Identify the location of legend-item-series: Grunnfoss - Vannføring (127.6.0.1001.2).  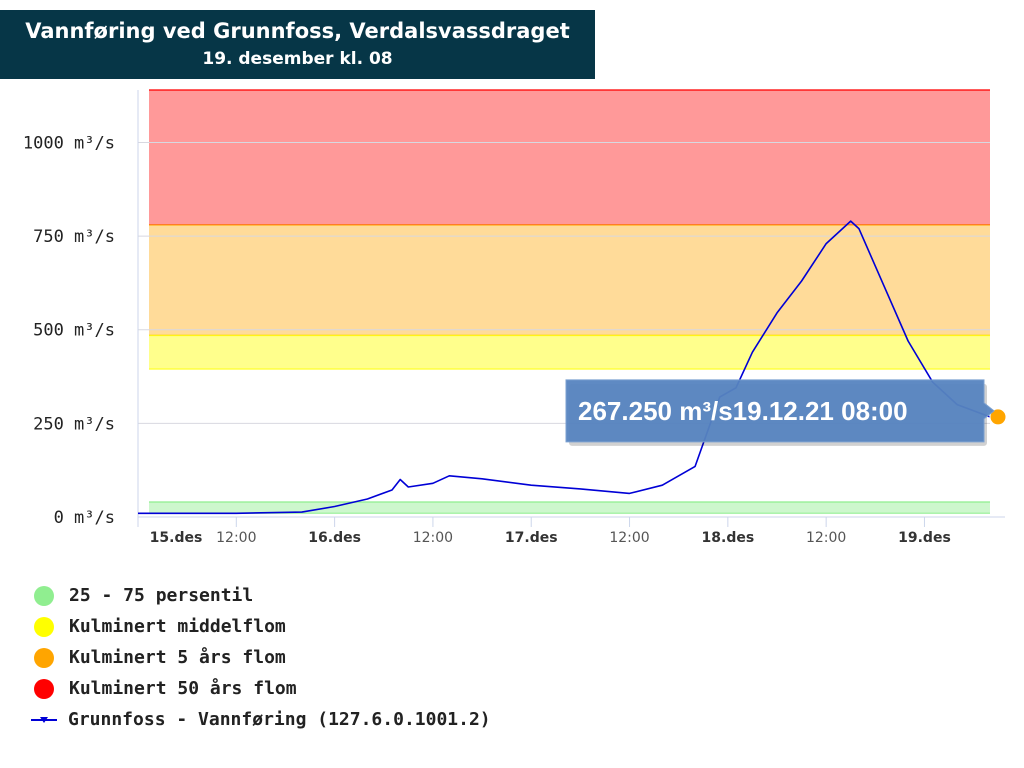
(261, 719).